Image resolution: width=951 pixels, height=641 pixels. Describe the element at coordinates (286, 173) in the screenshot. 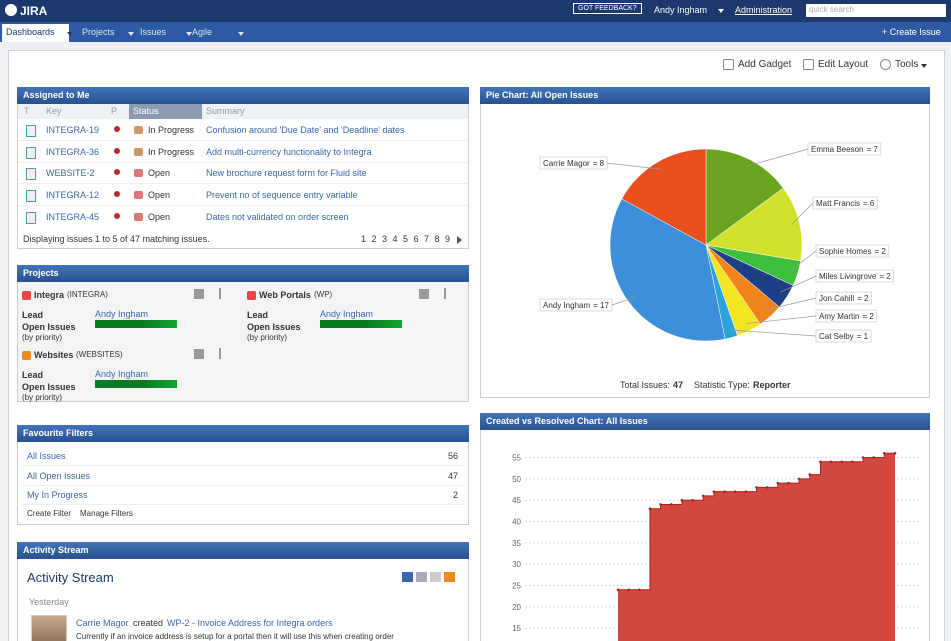

I see `issue-summary: New brochure request form for Fluid site` at that location.